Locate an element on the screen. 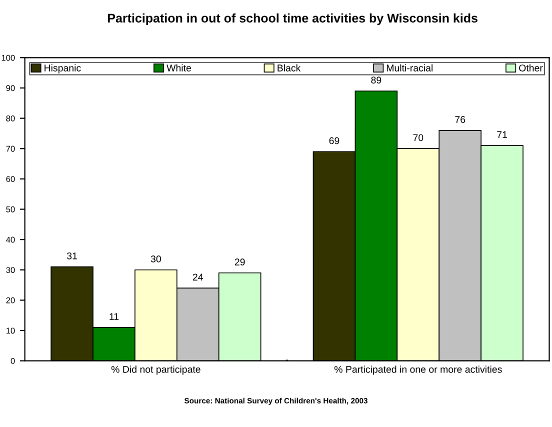 Image resolution: width=552 pixels, height=427 pixels. y-tick-label: 20 is located at coordinates (10, 300).